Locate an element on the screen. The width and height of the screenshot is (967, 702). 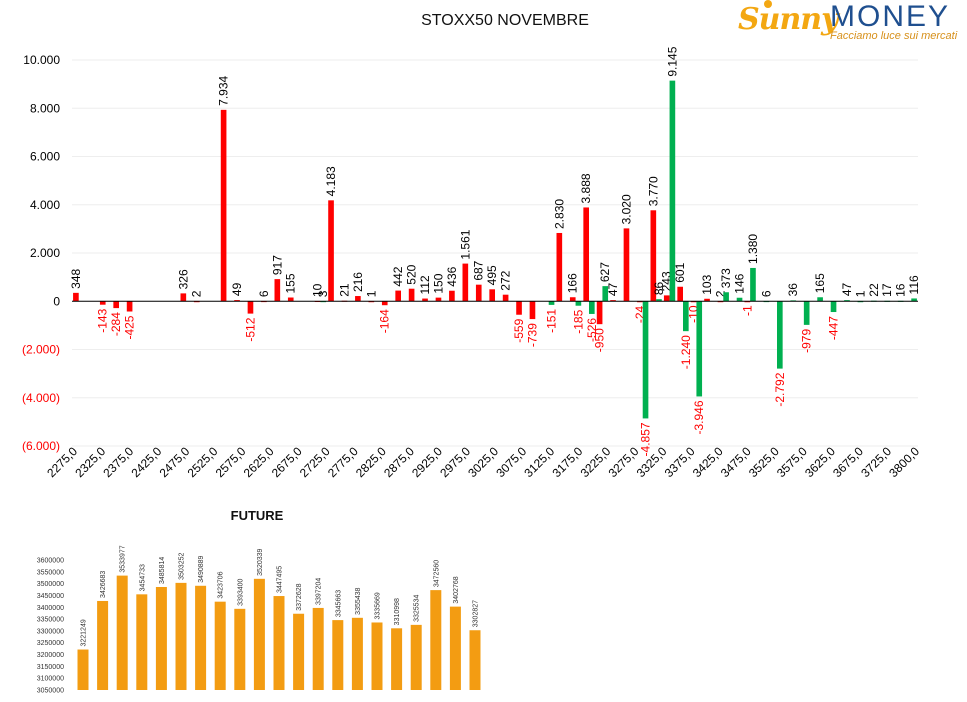
data-label: 3.888 is located at coordinates (586, 188).